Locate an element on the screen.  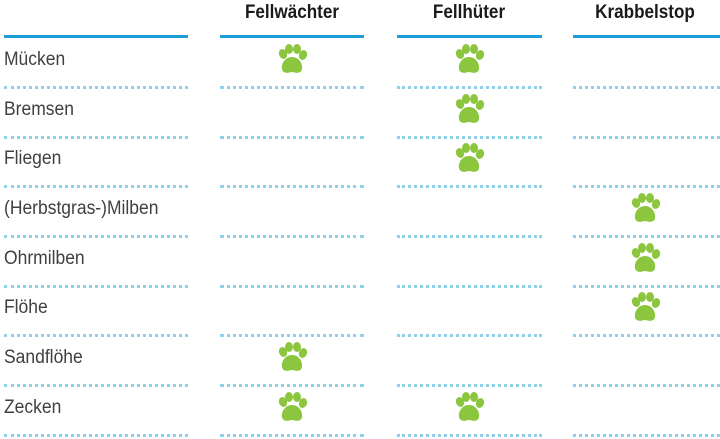
row-label: (Herbstgras-)Milben is located at coordinates (81, 208).